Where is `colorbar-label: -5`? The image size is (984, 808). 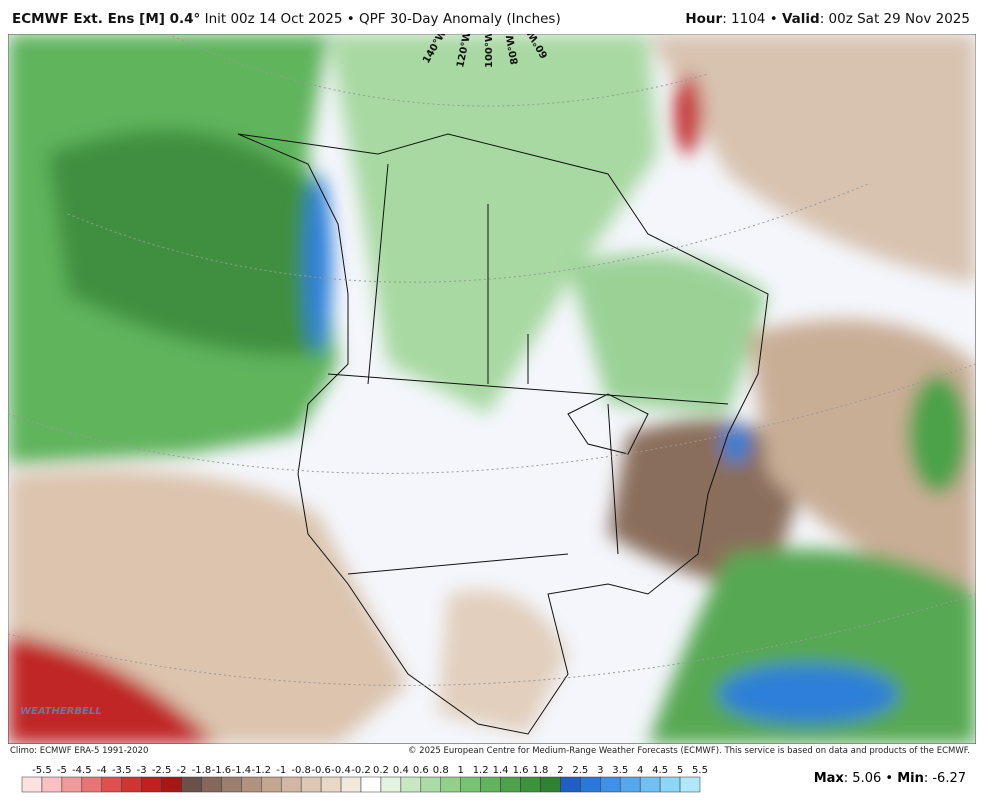
colorbar-label: -5 is located at coordinates (62, 770).